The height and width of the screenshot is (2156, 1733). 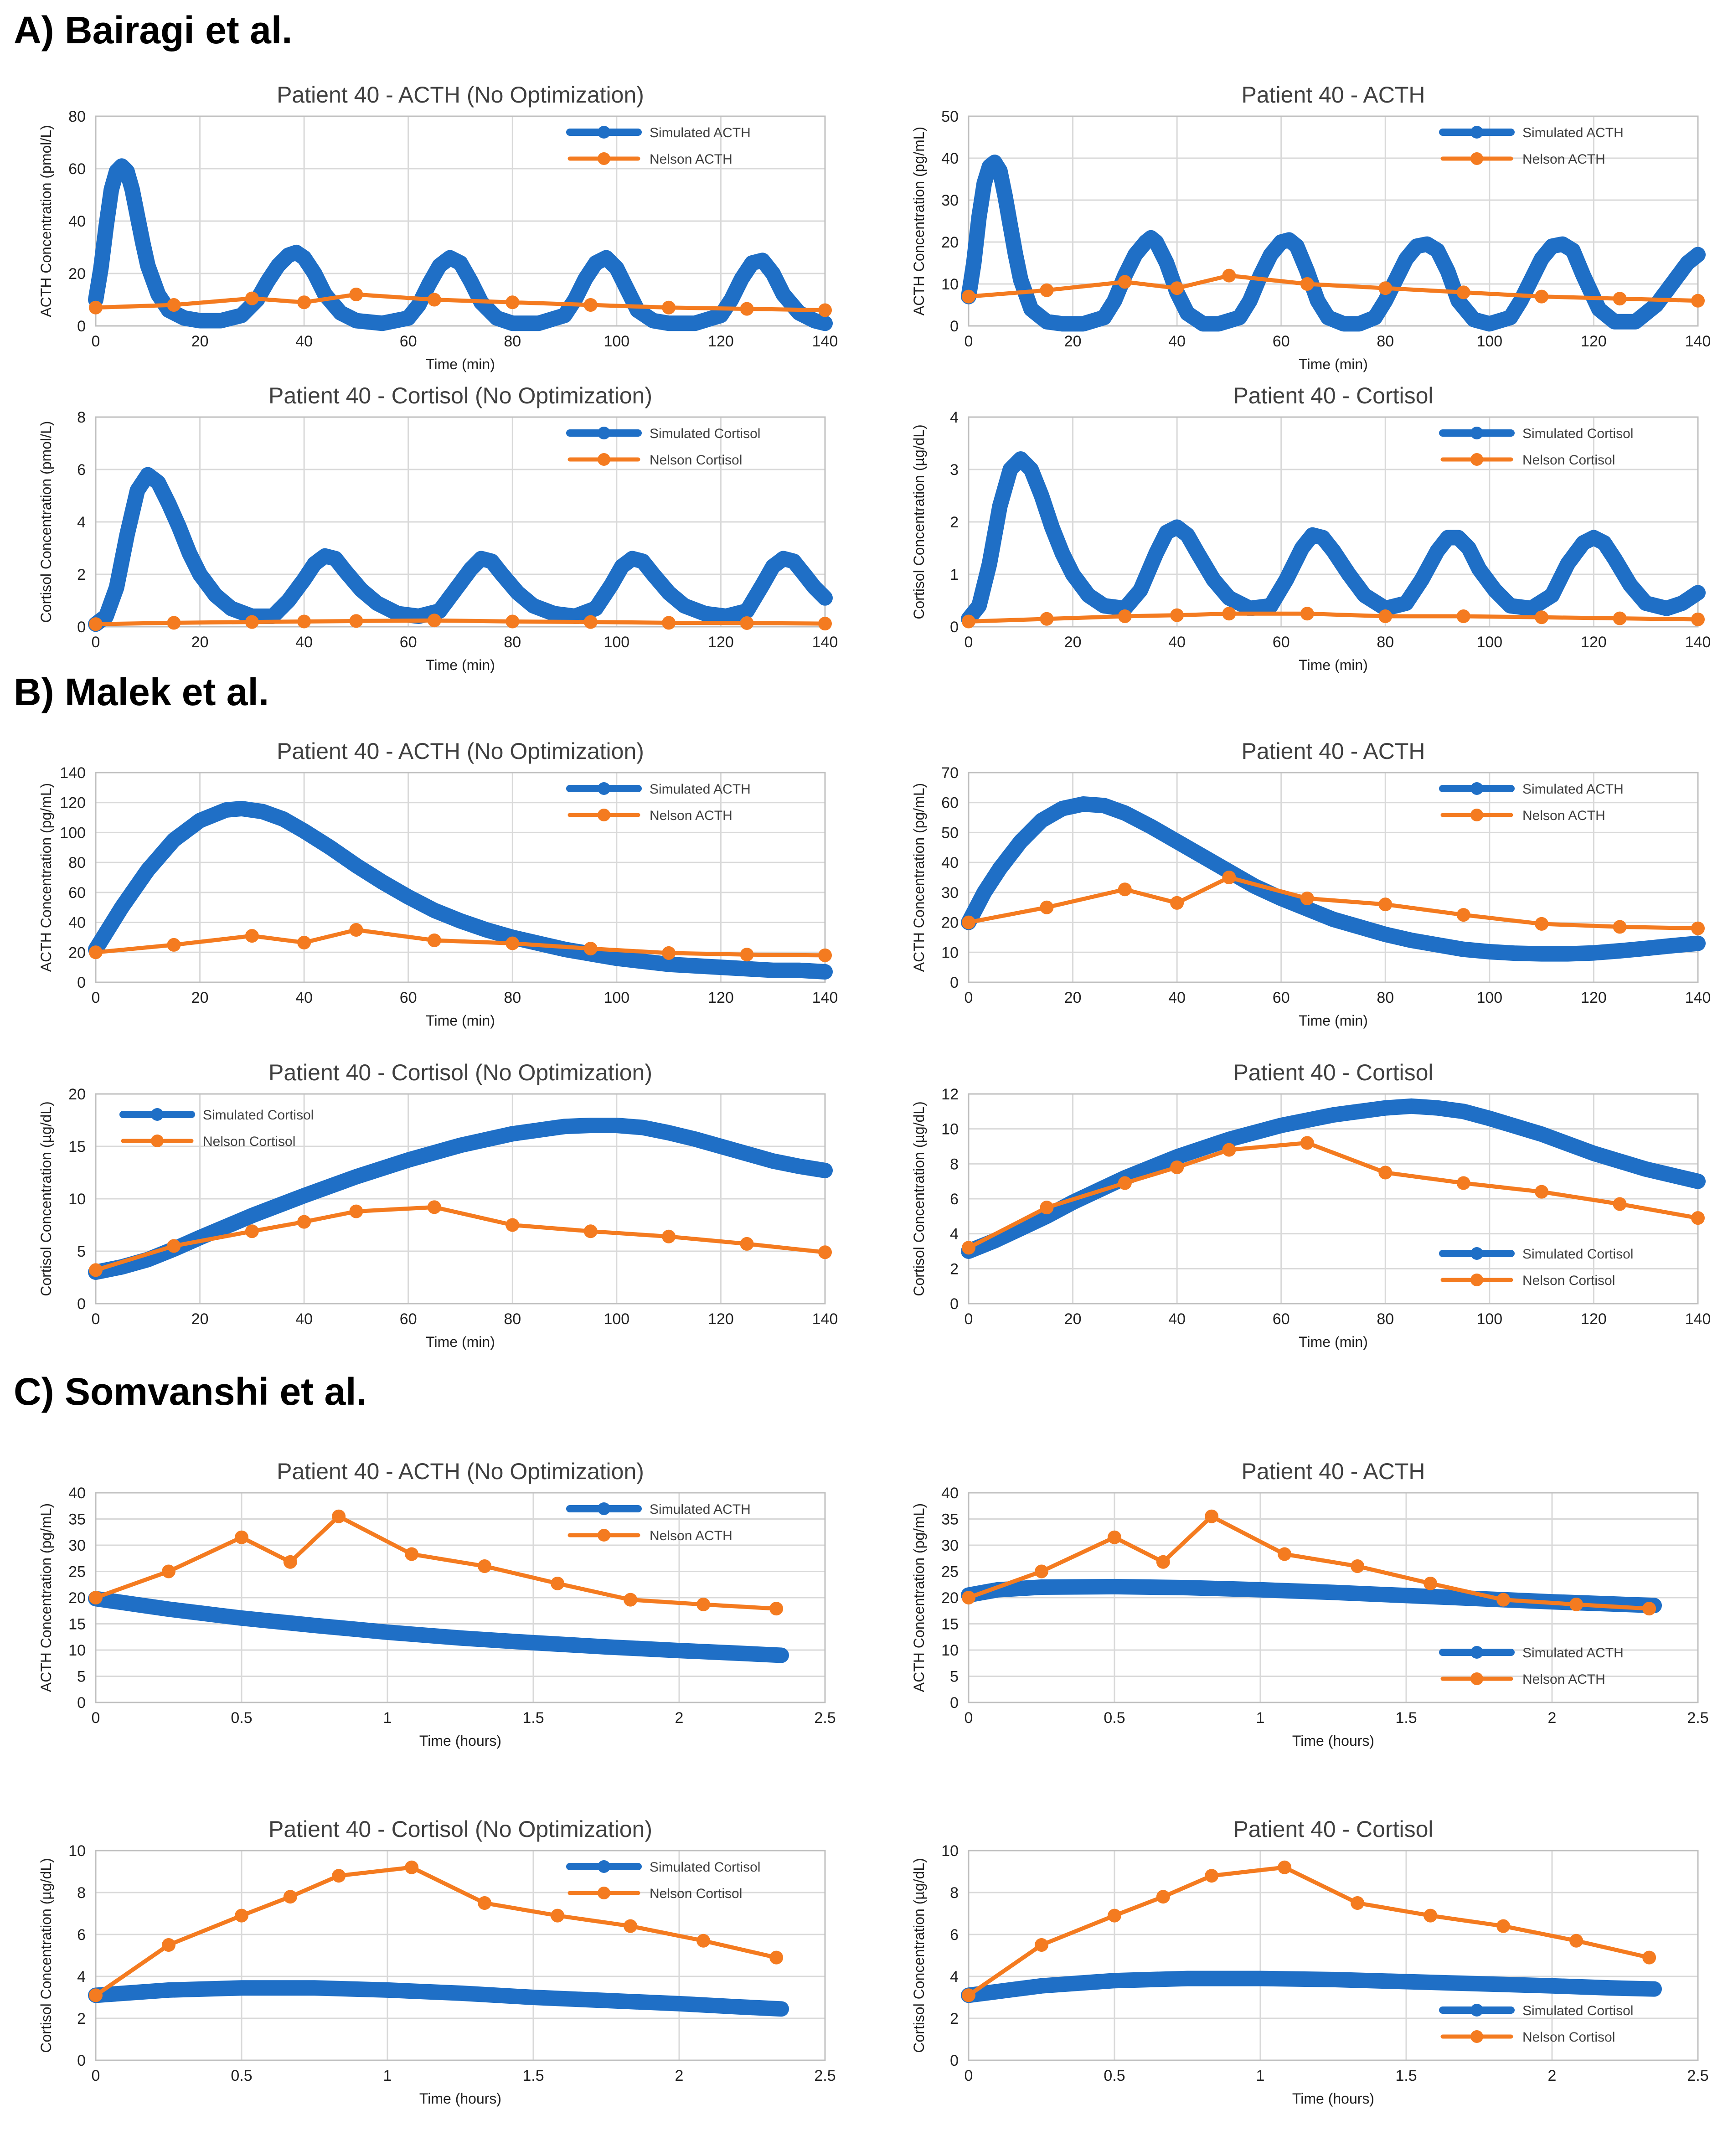 What do you see at coordinates (77, 274) in the screenshot?
I see `y-tick-label: 20` at bounding box center [77, 274].